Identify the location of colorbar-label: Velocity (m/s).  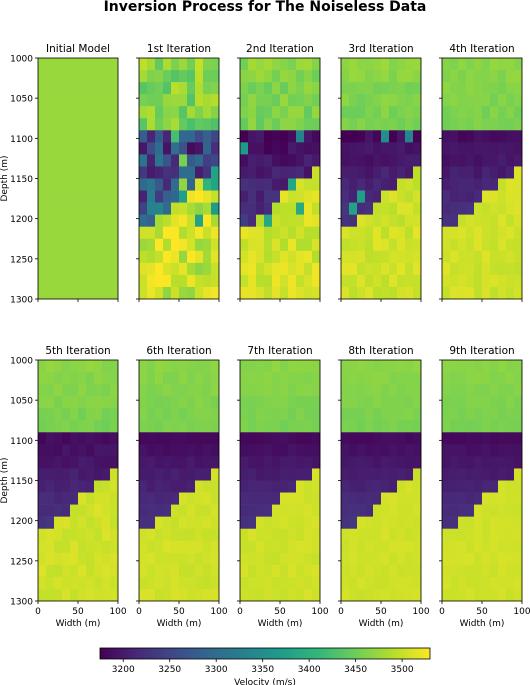
(265, 681).